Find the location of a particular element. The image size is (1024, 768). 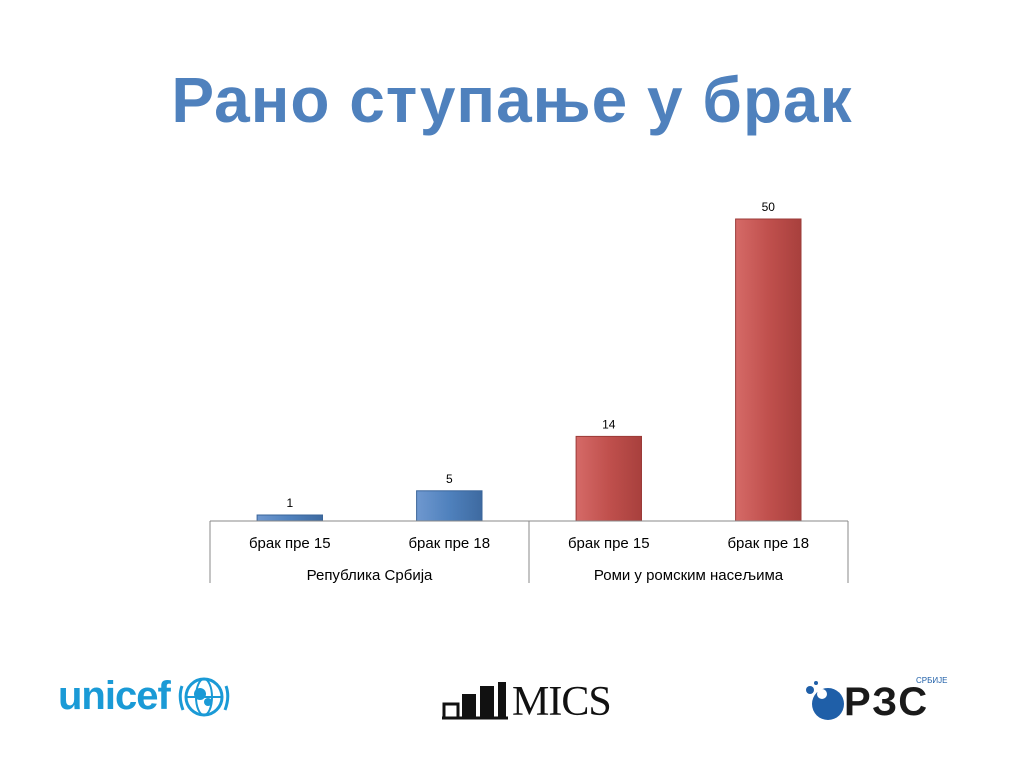

mics-wordmark: MICS is located at coordinates (562, 702).